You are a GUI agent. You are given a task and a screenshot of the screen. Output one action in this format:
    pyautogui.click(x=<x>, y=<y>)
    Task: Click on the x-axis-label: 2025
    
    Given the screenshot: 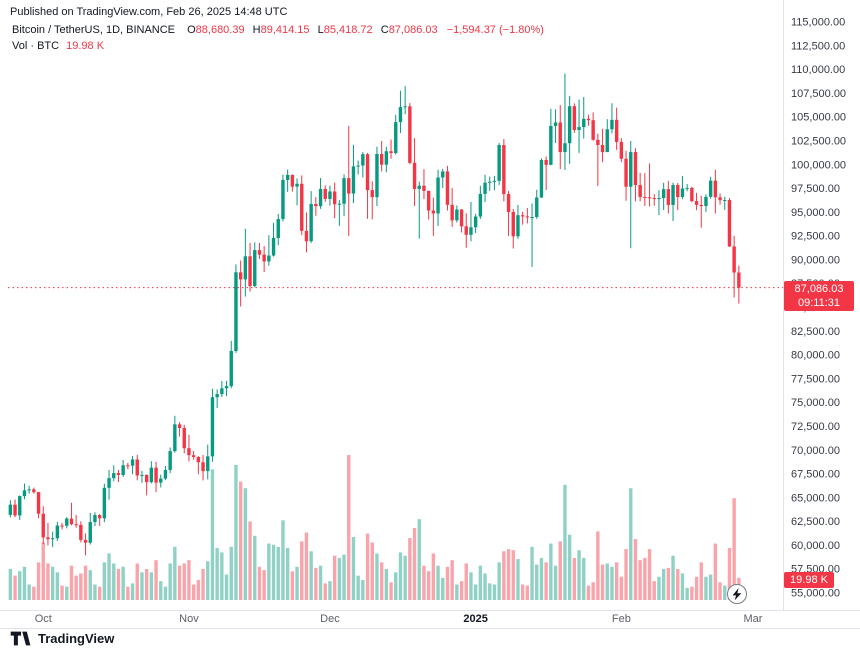 What is the action you would take?
    pyautogui.click(x=475, y=619)
    